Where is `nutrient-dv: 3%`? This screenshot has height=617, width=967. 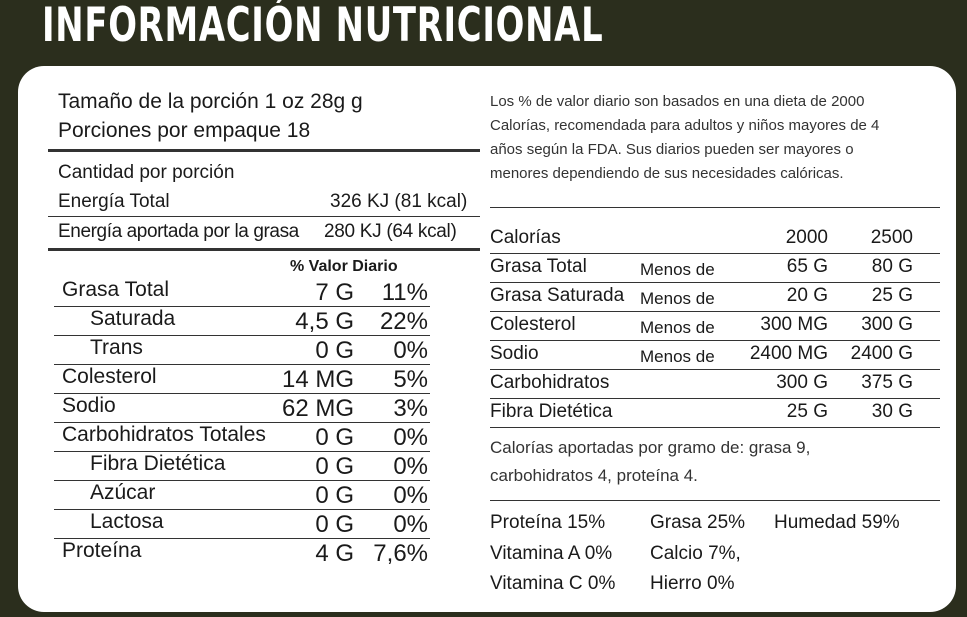 nutrient-dv: 3% is located at coordinates (410, 408).